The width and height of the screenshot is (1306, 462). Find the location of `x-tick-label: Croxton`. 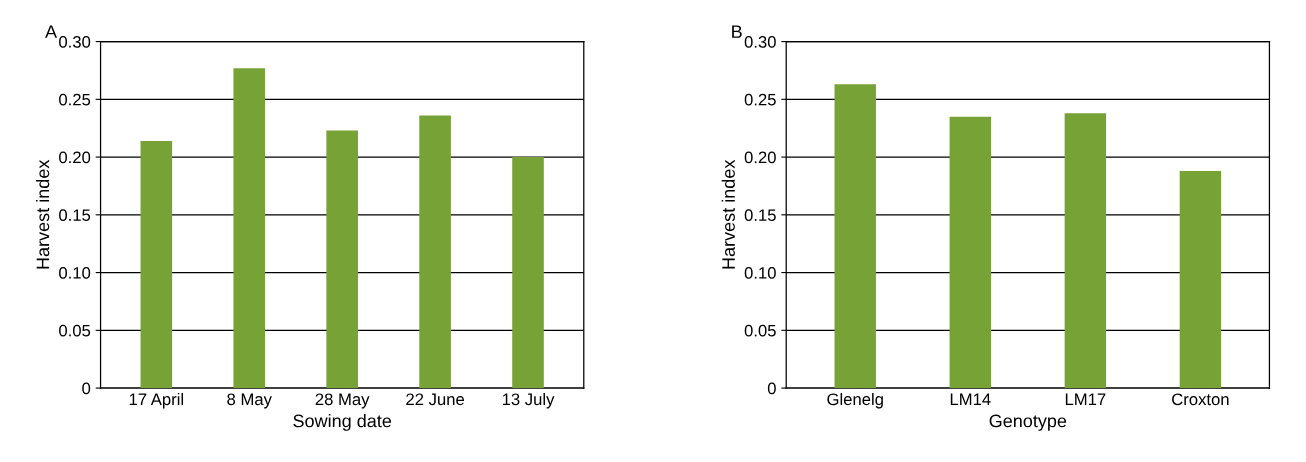

x-tick-label: Croxton is located at coordinates (1200, 399).